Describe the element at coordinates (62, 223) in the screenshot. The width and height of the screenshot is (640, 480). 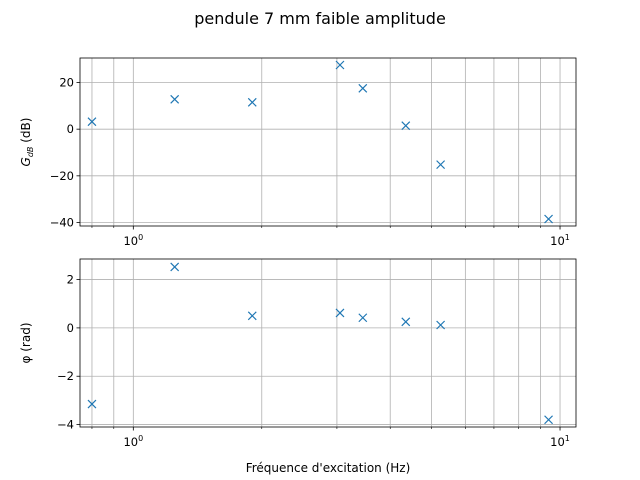
I see `y-tick-label: −40` at that location.